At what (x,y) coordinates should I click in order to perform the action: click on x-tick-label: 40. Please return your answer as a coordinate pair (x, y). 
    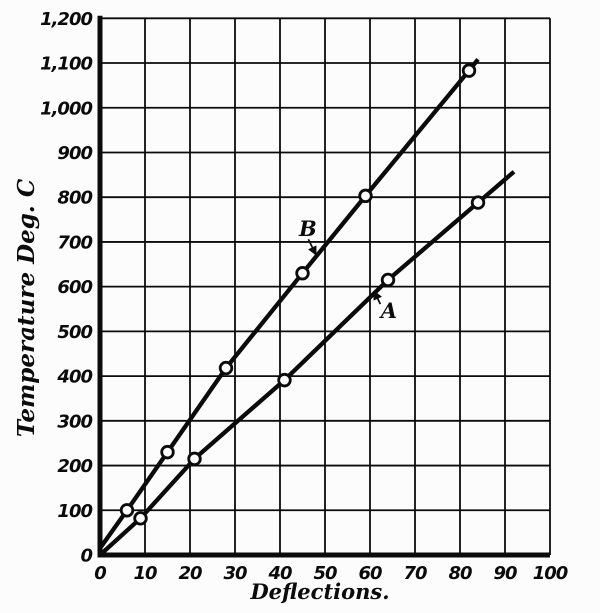
    Looking at the image, I should click on (279, 573).